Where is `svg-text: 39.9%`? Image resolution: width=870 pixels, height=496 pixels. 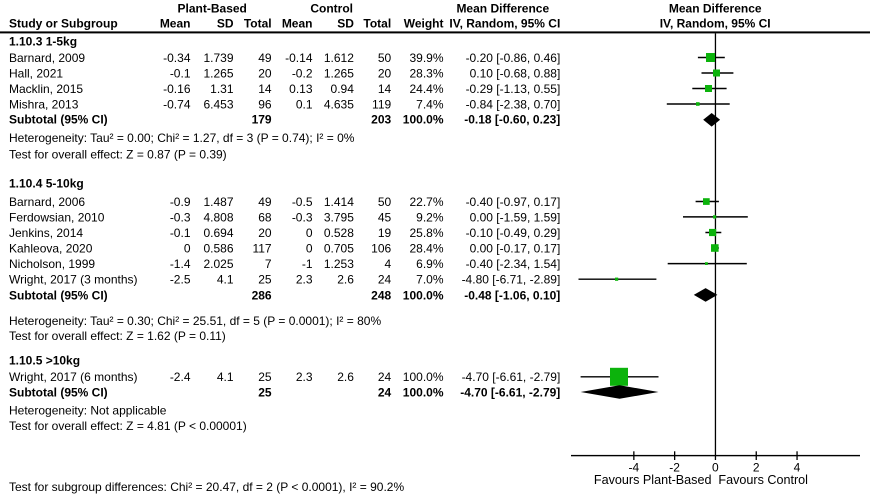 svg-text: 39.9% is located at coordinates (426, 58).